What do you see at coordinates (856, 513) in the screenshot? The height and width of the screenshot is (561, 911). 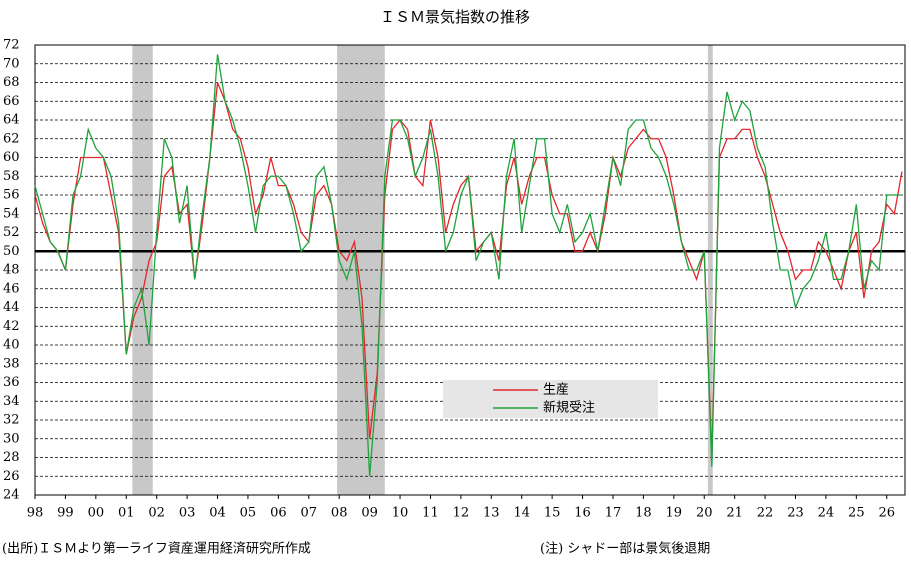 I see `x-tick-label: 25` at bounding box center [856, 513].